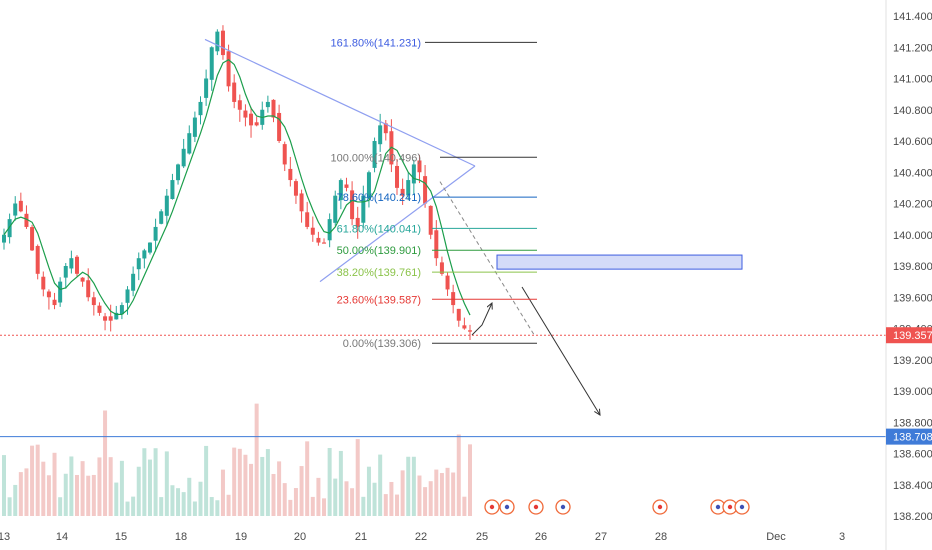  What do you see at coordinates (912, 205) in the screenshot?
I see `price-tick-label: 140.200` at bounding box center [912, 205].